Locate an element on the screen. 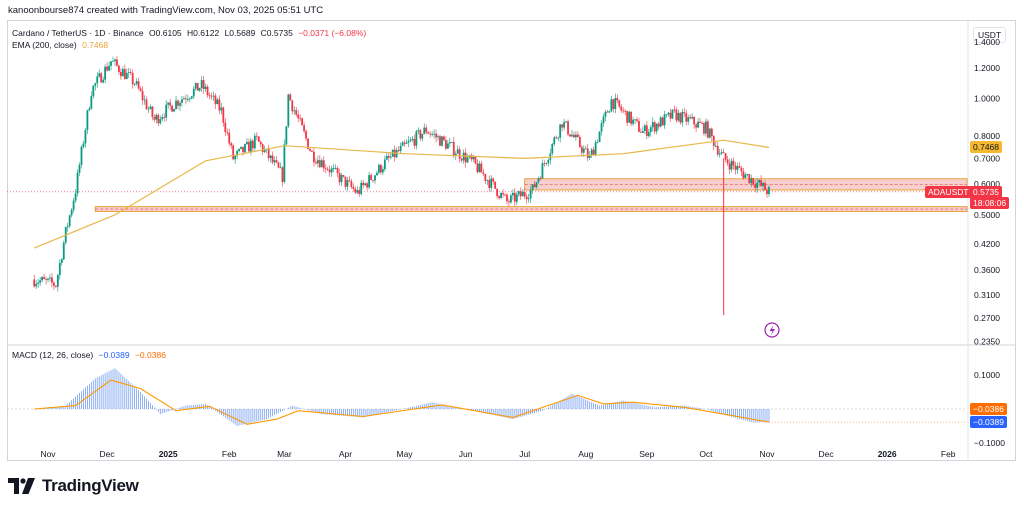 The height and width of the screenshot is (508, 1024). signal-tag: −0.0386 is located at coordinates (988, 409).